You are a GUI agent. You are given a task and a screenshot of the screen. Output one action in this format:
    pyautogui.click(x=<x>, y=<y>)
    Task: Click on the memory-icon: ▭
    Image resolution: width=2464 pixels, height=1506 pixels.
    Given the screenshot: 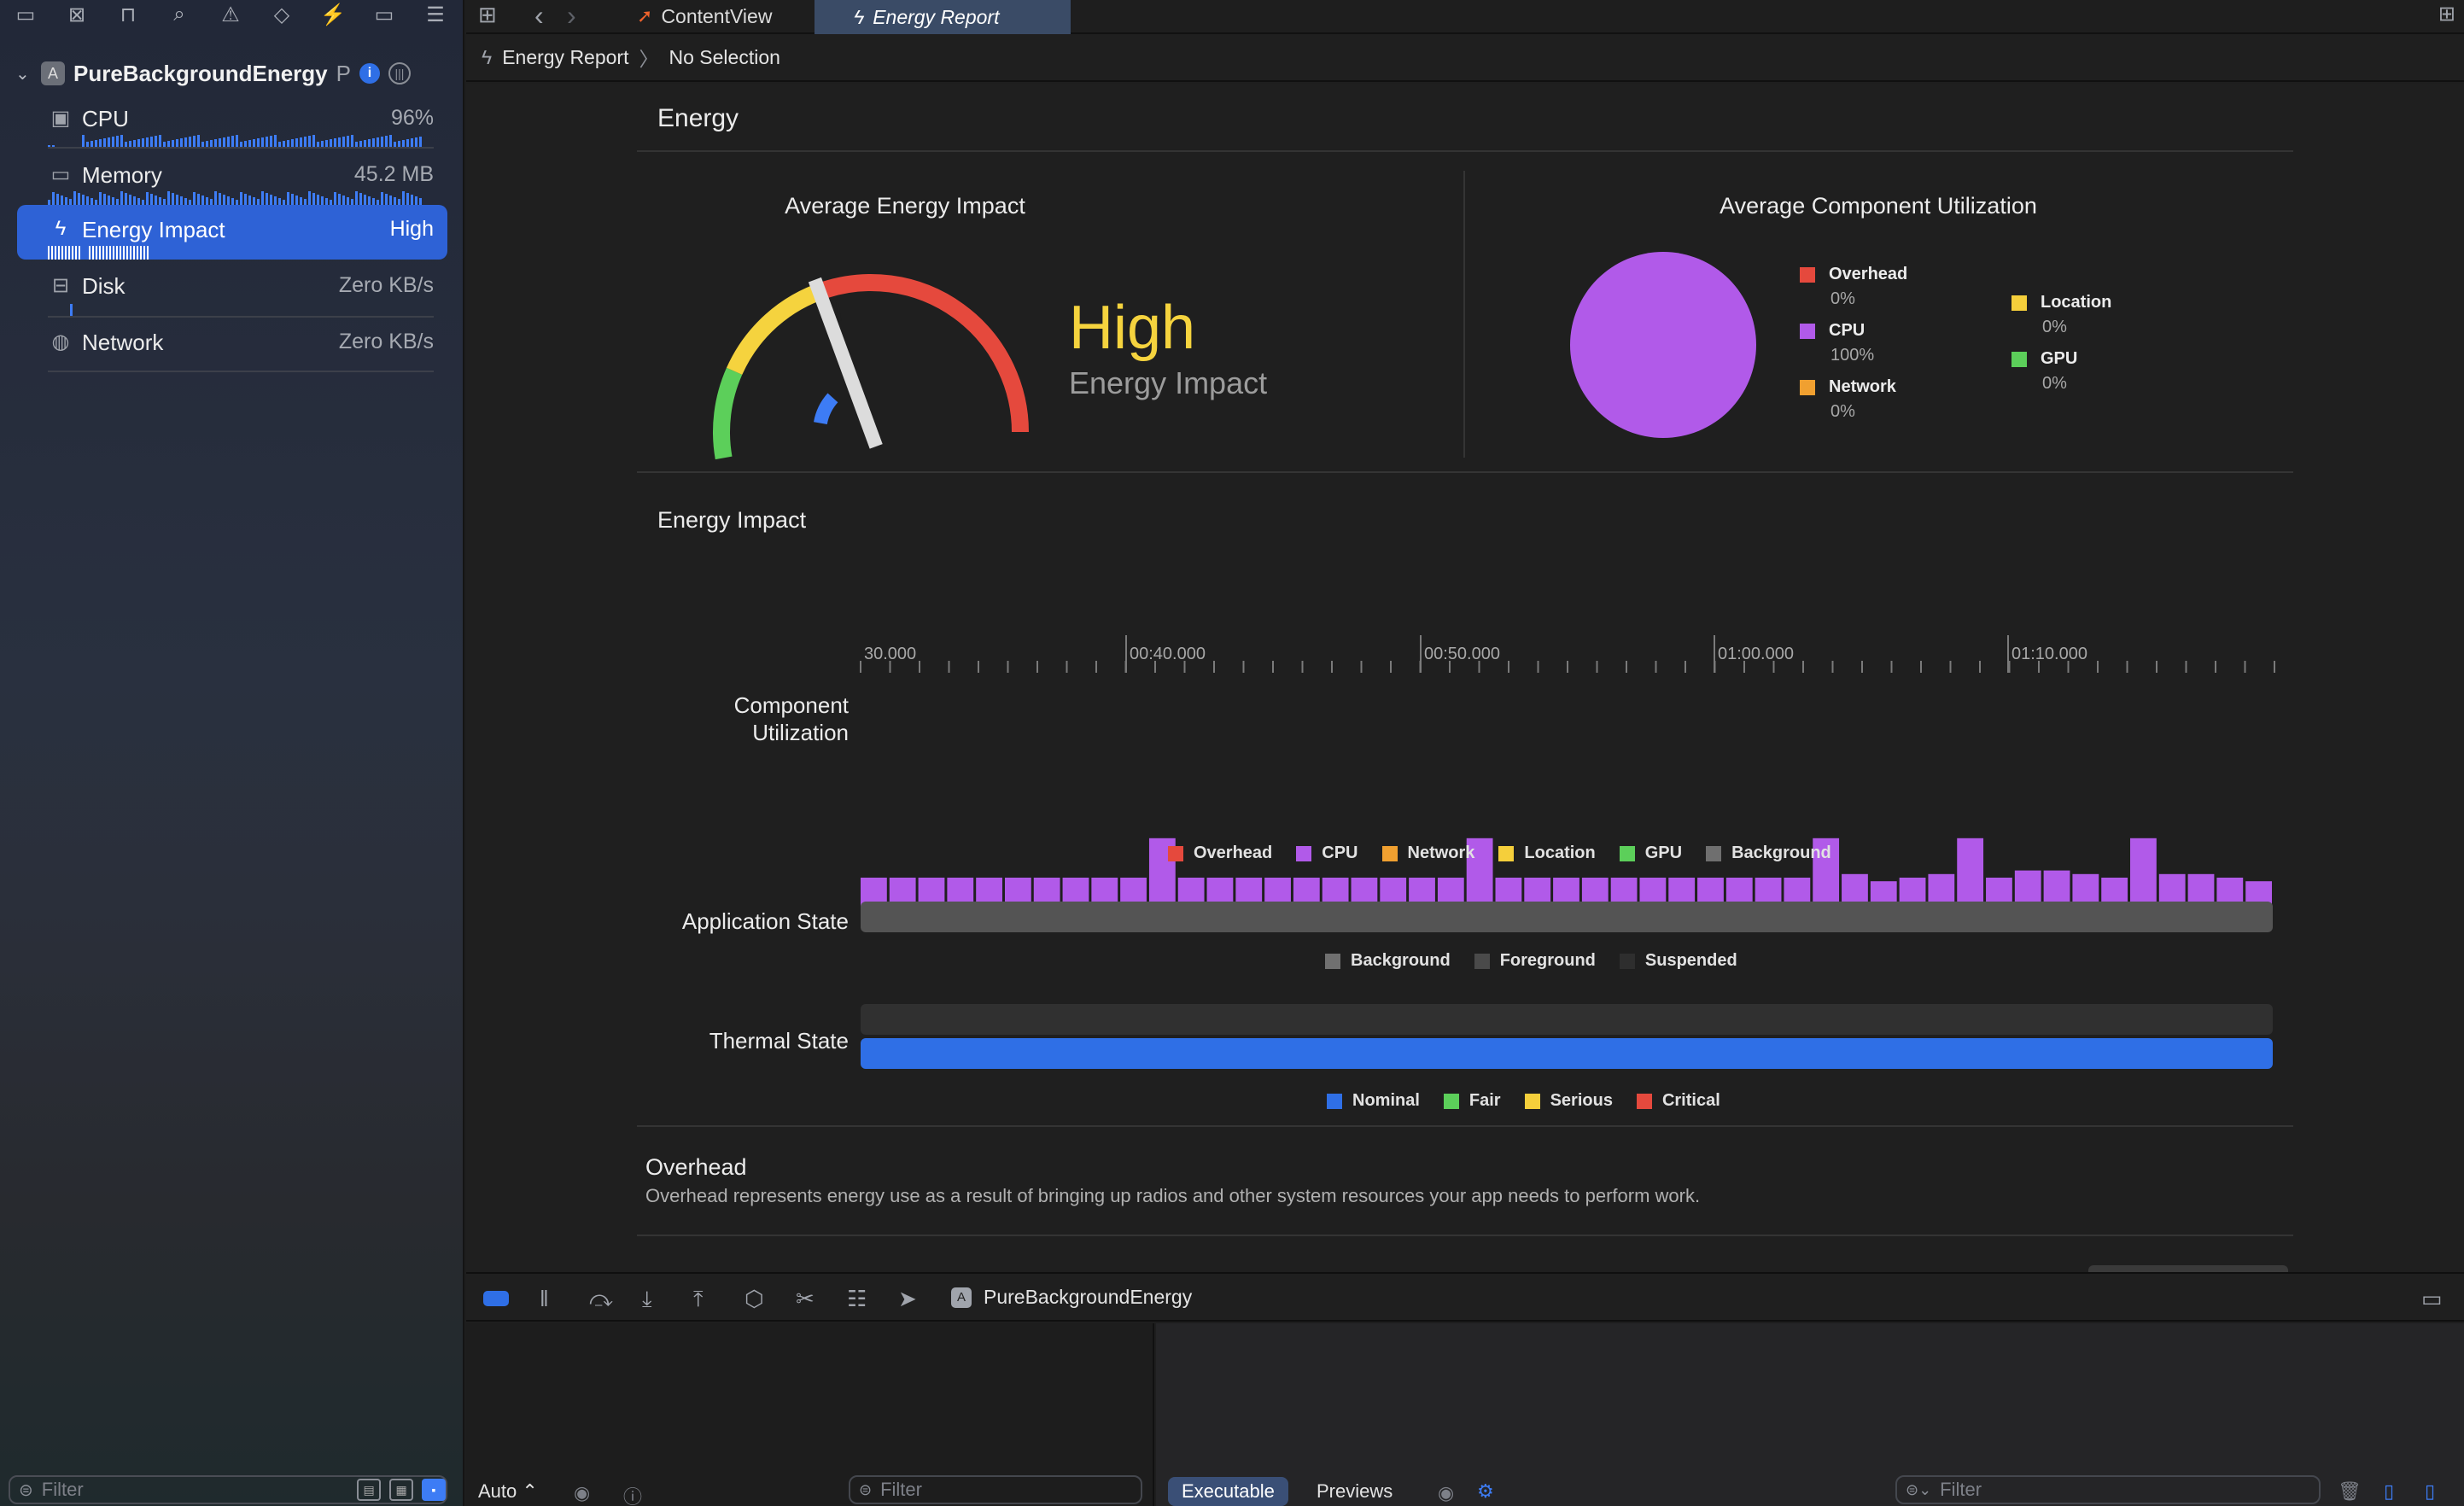 What is the action you would take?
    pyautogui.click(x=61, y=174)
    